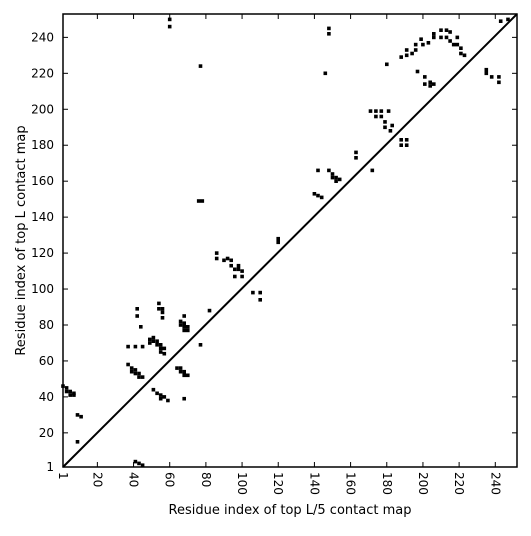 The height and width of the screenshot is (536, 531). What do you see at coordinates (278, 483) in the screenshot?
I see `x-tick-label: 120` at bounding box center [278, 483].